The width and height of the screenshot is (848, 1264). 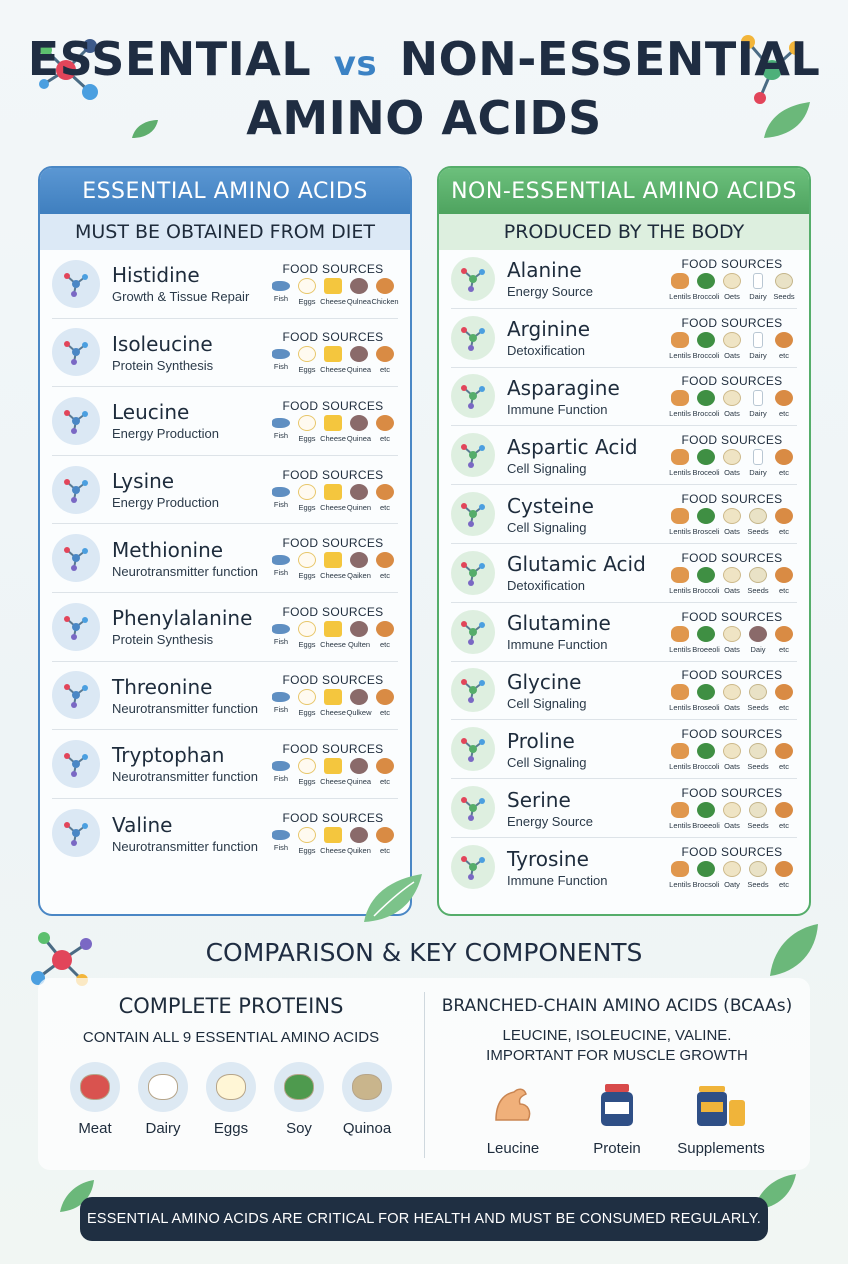 What do you see at coordinates (732, 698) in the screenshot?
I see `food-icons: Lentils Broseoli Oats Seeds etc` at bounding box center [732, 698].